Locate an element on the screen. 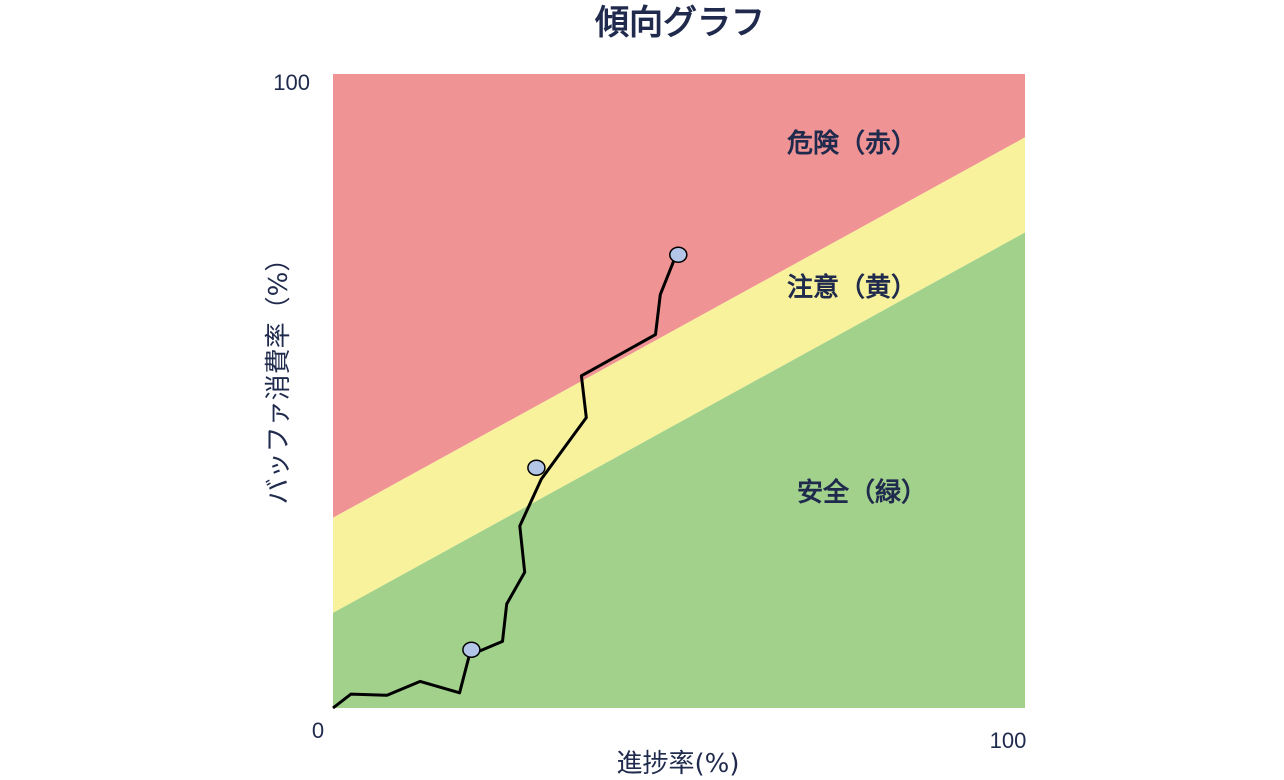 The image size is (1284, 780). y-axis-label: バッファ消費率（%） is located at coordinates (279, 375).